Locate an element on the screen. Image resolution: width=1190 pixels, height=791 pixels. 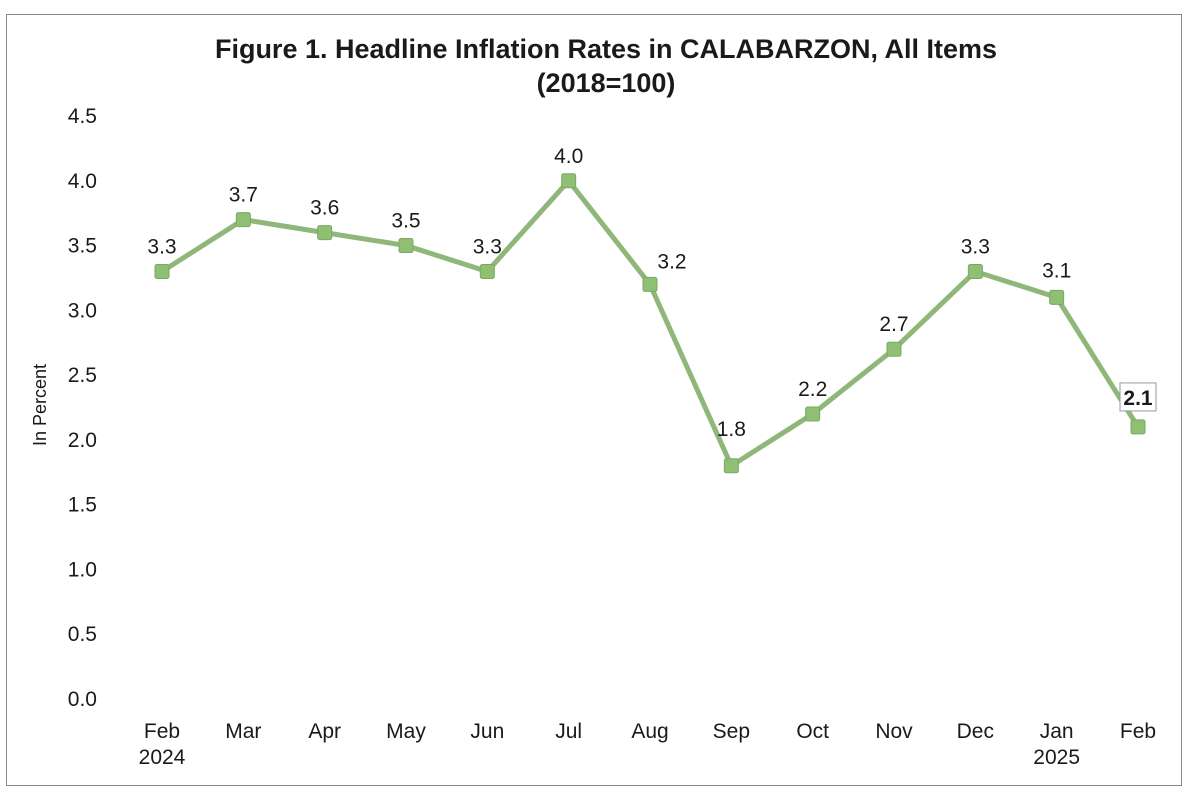
y-axis: 0.0 0.5 1.0 1.5 2.0 2.5 3.0 3.5 4.0 4.5 is located at coordinates (82, 408).